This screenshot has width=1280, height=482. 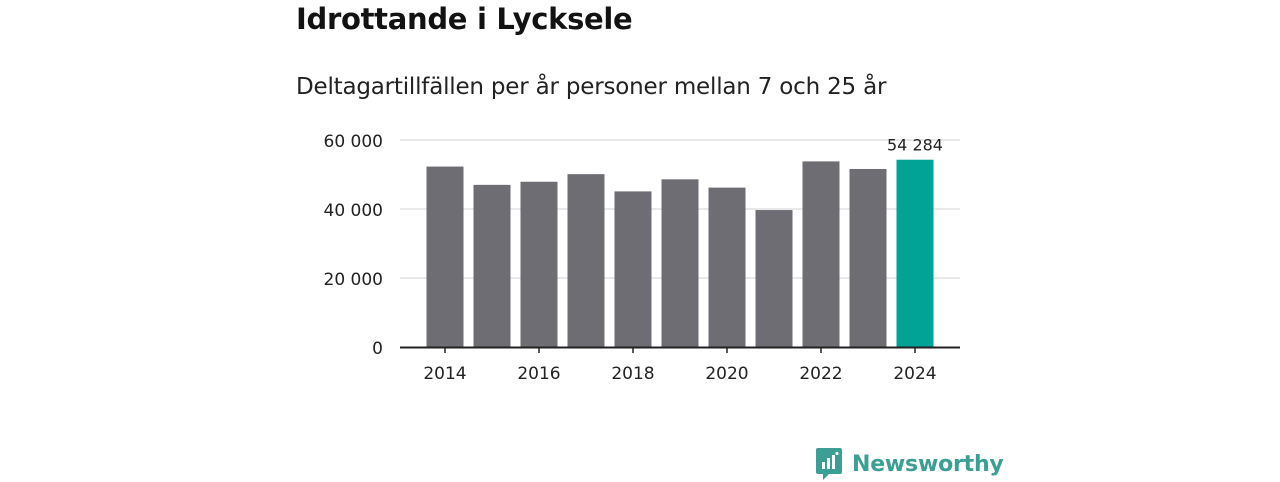 What do you see at coordinates (586, 260) in the screenshot?
I see `bar-2017` at bounding box center [586, 260].